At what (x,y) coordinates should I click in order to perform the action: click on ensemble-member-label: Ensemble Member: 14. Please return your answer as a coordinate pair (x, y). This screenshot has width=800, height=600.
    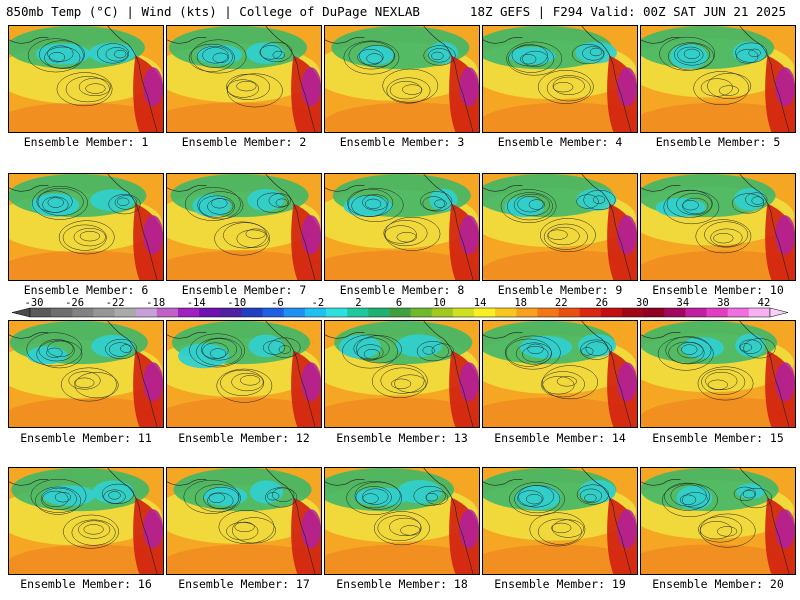
    Looking at the image, I should click on (560, 438).